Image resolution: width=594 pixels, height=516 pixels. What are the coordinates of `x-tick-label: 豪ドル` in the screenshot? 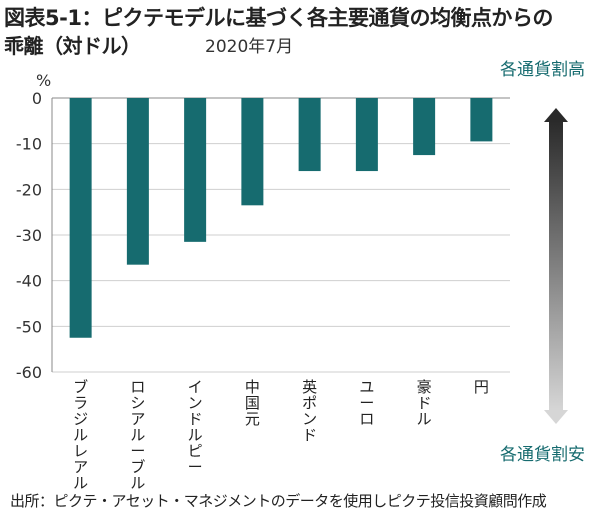 It's located at (424, 403).